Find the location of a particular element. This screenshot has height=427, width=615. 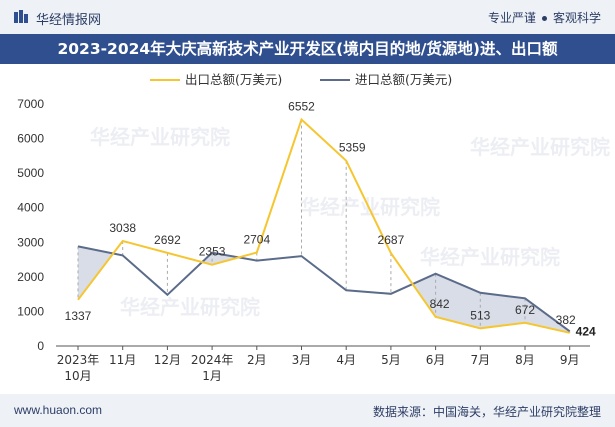

site-url: www.huaon.com is located at coordinates (58, 410).